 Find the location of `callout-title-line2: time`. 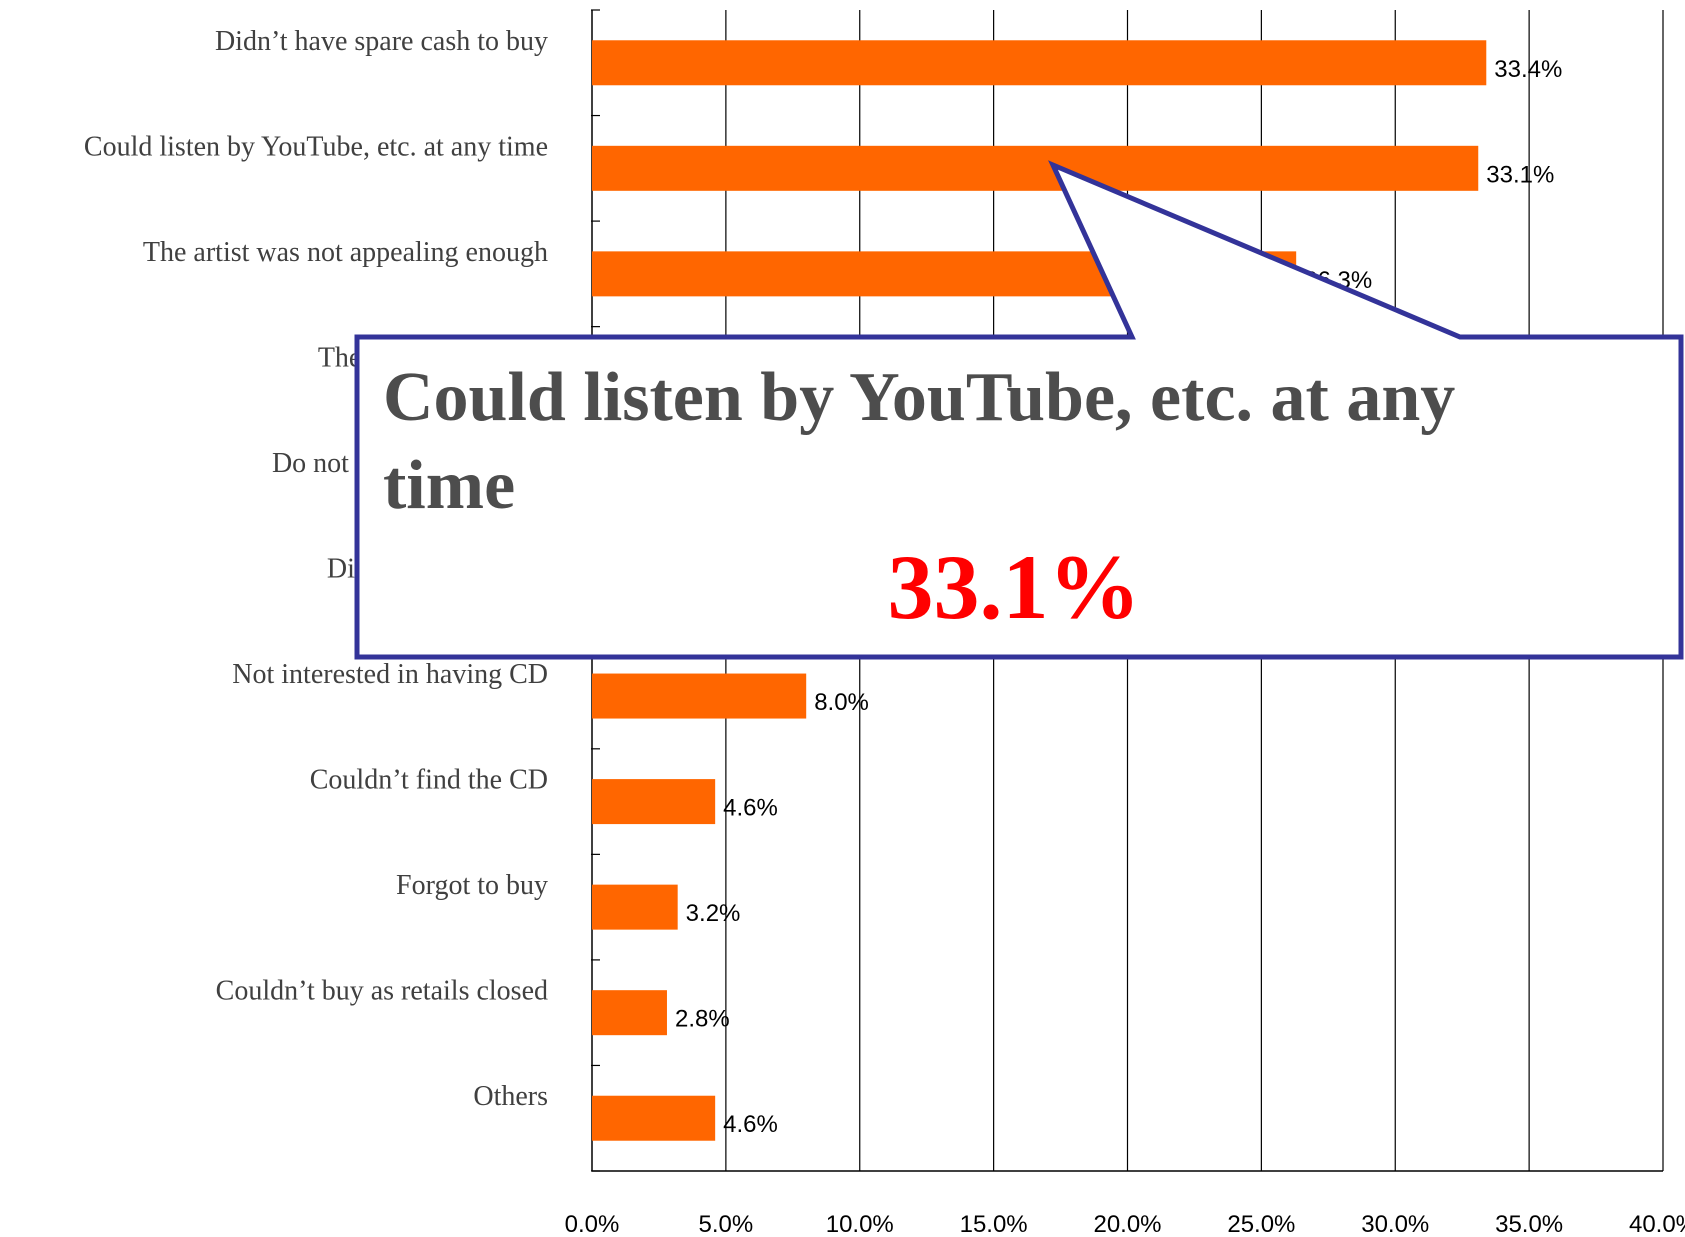

callout-title-line2: time is located at coordinates (449, 485).